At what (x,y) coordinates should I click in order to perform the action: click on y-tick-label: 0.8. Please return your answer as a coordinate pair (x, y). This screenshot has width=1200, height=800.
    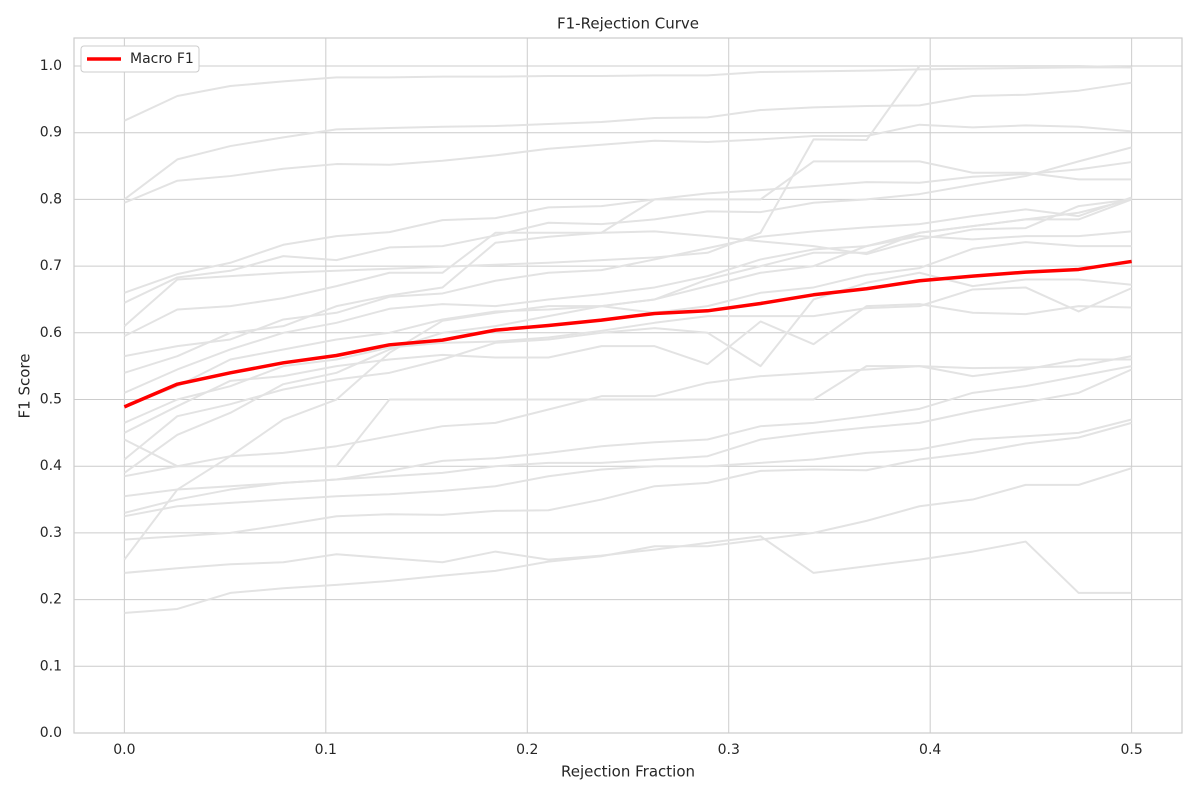
    Looking at the image, I should click on (51, 199).